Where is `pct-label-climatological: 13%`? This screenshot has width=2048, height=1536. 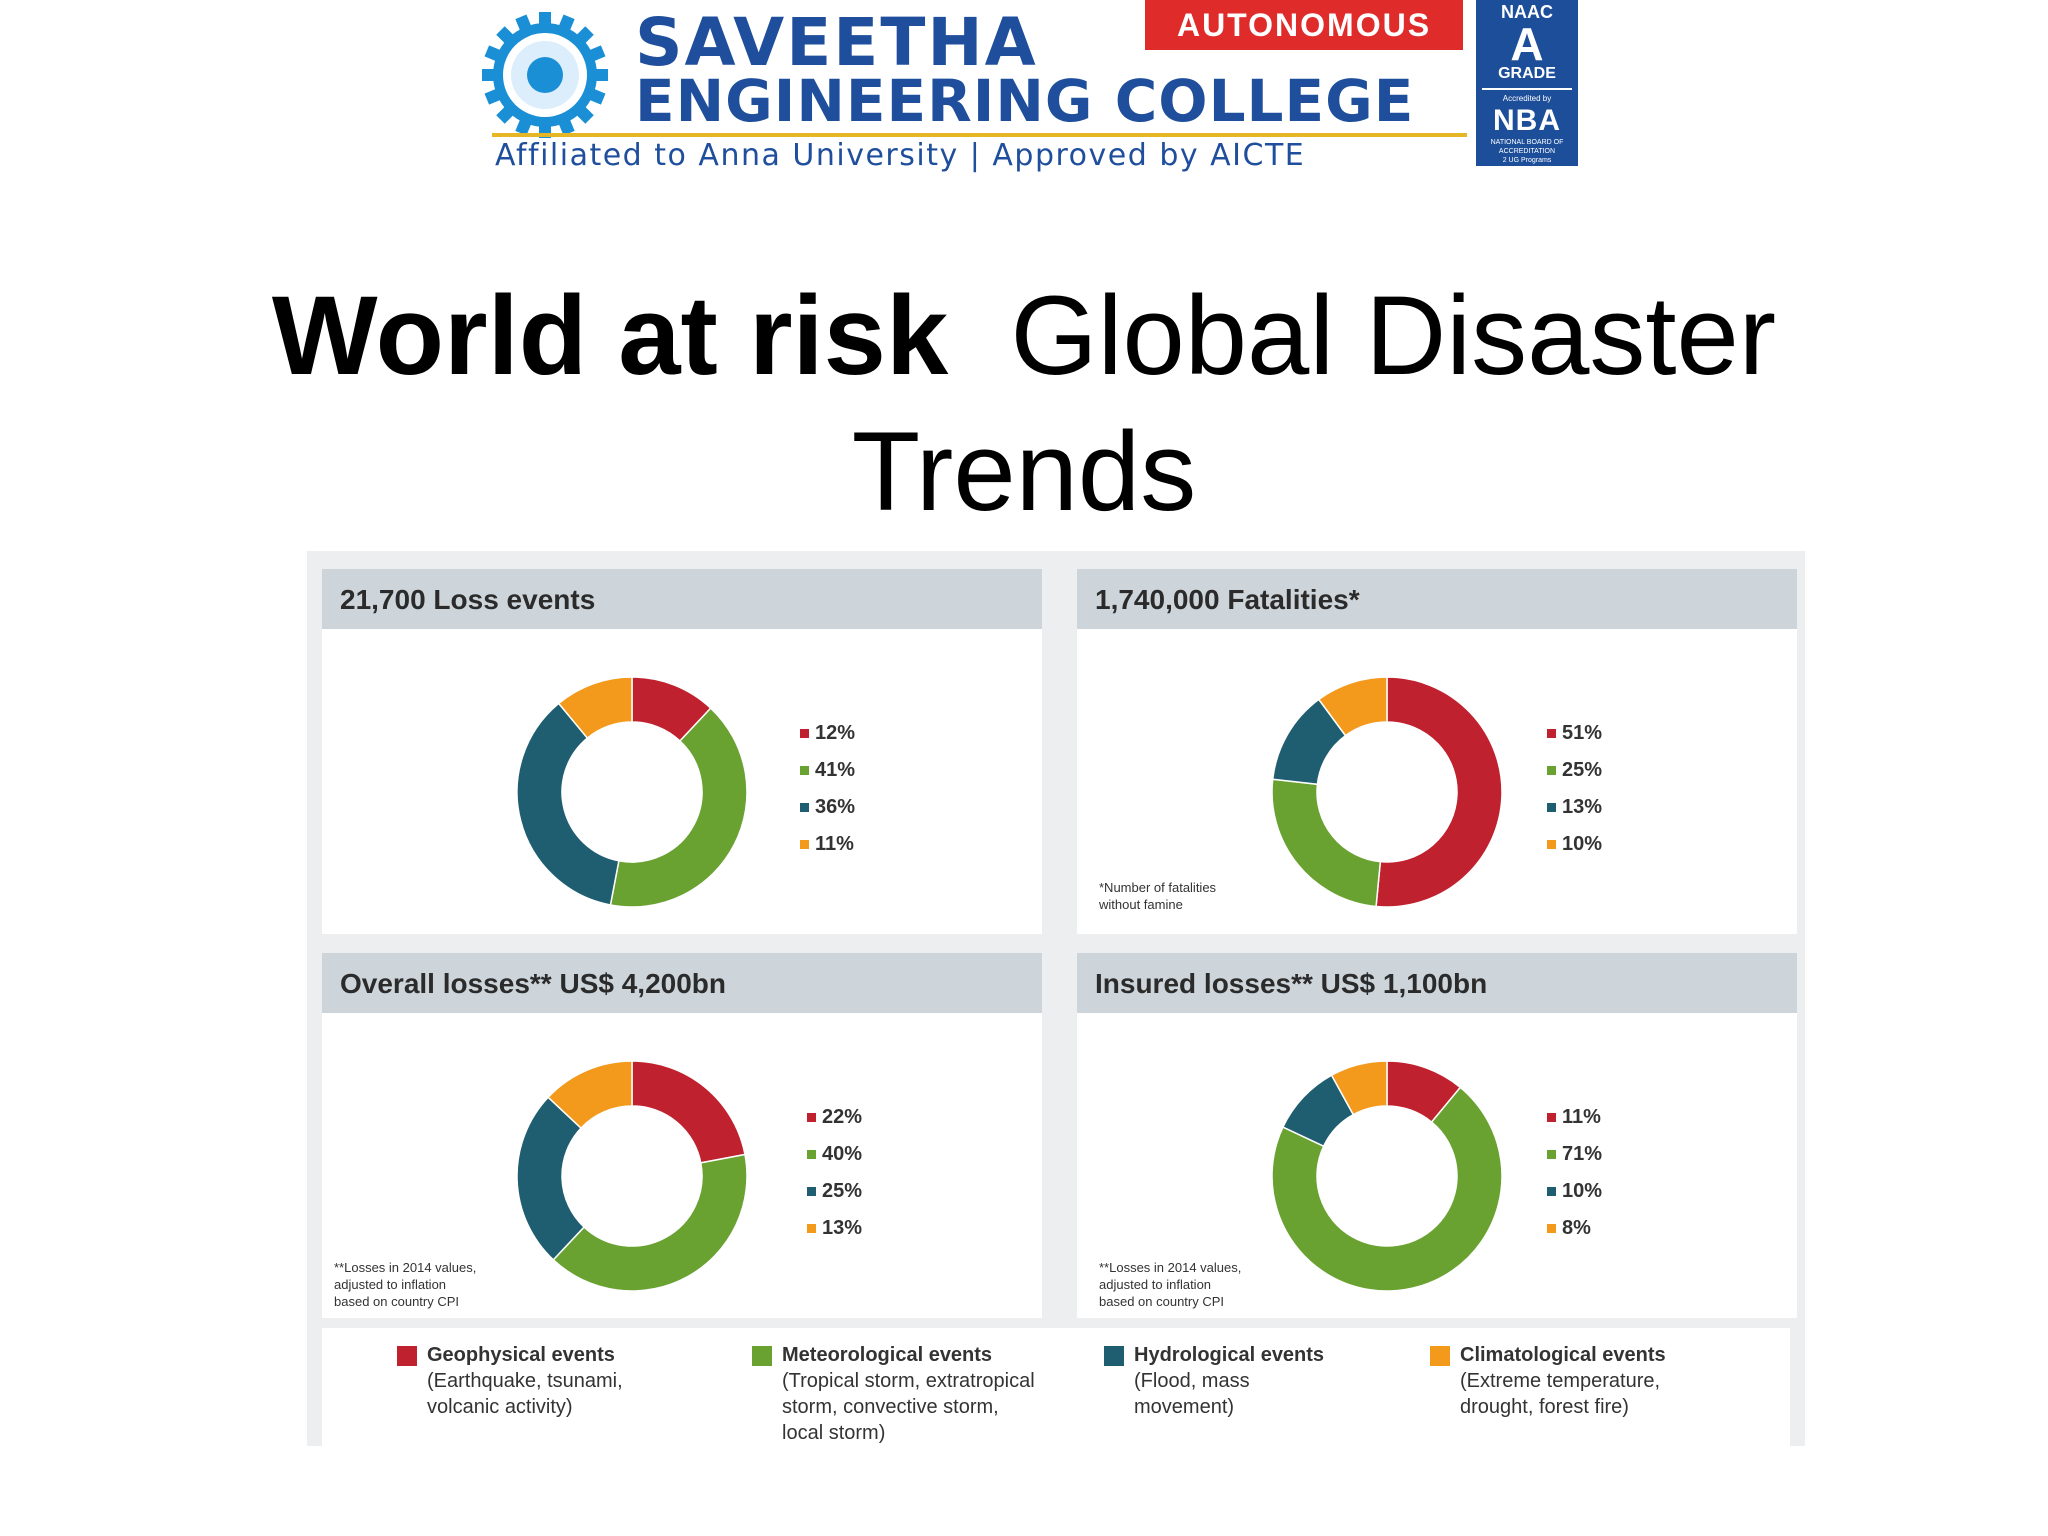 pct-label-climatological: 13% is located at coordinates (834, 1228).